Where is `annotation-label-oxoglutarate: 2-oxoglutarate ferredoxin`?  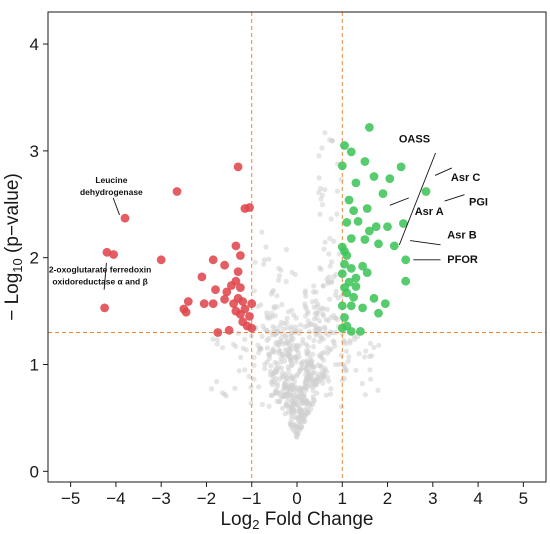
annotation-label-oxoglutarate: 2-oxoglutarate ferredoxin is located at coordinates (100, 270).